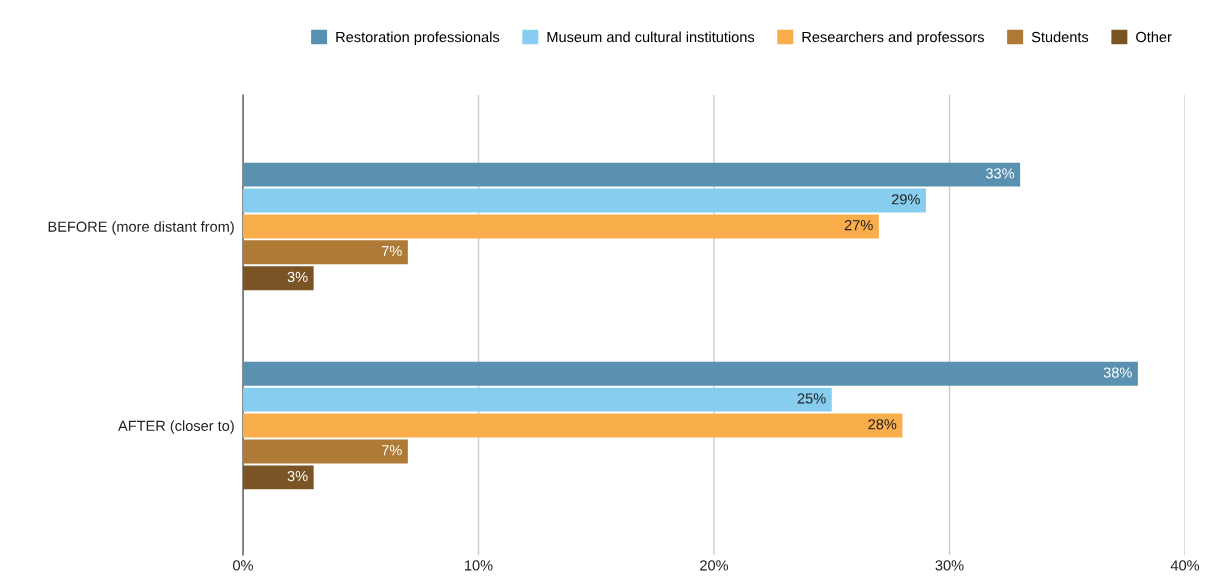 This screenshot has width=1214, height=583. Describe the element at coordinates (1000, 173) in the screenshot. I see `data-label: 33%` at that location.